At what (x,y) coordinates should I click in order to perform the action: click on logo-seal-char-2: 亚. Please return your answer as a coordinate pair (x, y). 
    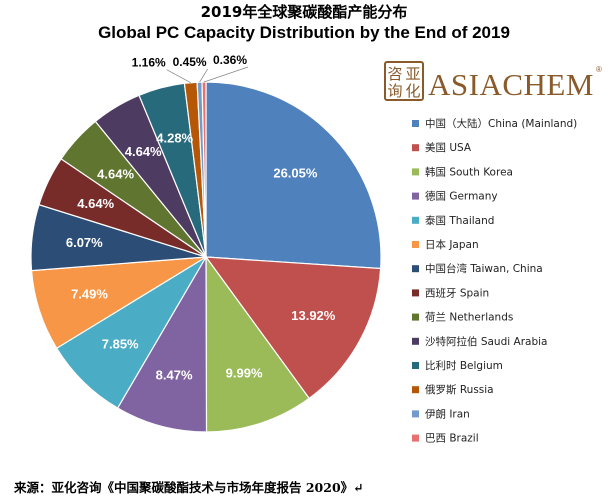
    Looking at the image, I should click on (412, 74).